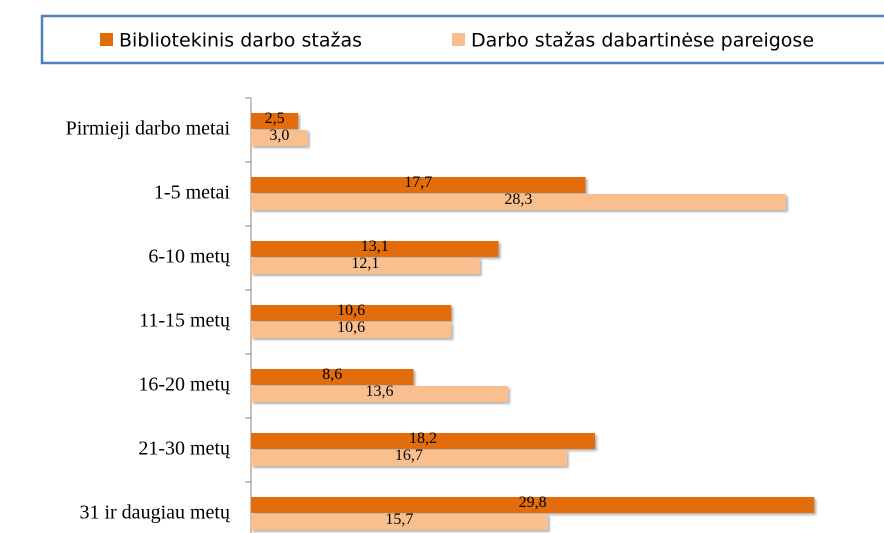  I want to click on category-label: 6-10 metų, so click(189, 257).